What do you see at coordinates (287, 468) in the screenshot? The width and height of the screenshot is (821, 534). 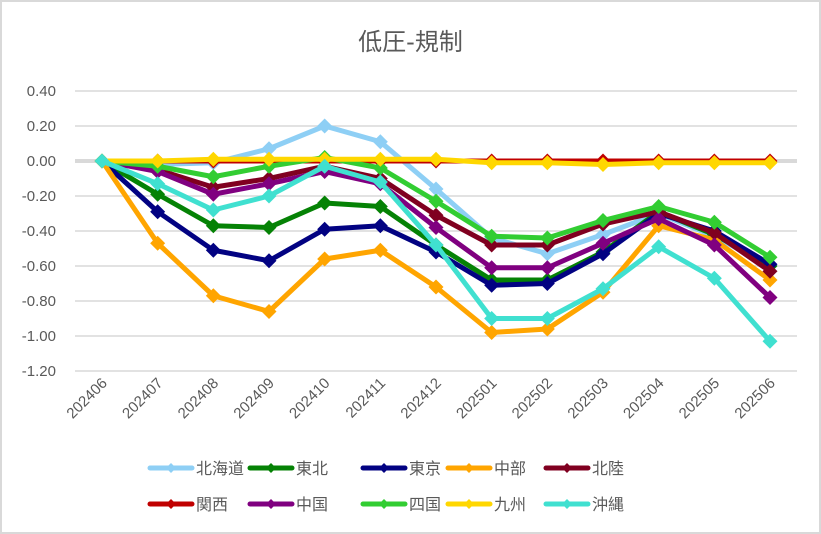 I see `legend-item: 東北` at bounding box center [287, 468].